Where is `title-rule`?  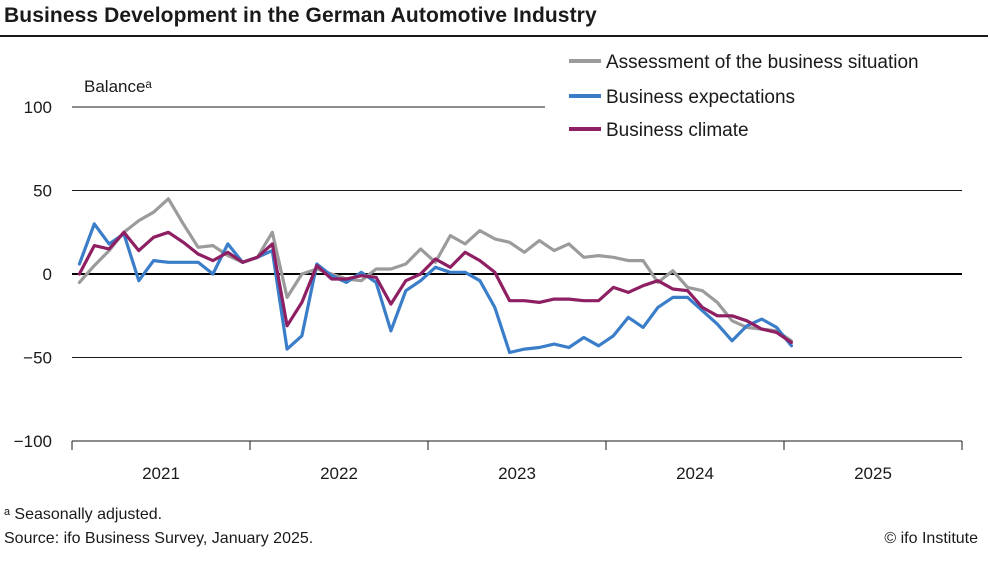 title-rule is located at coordinates (494, 36).